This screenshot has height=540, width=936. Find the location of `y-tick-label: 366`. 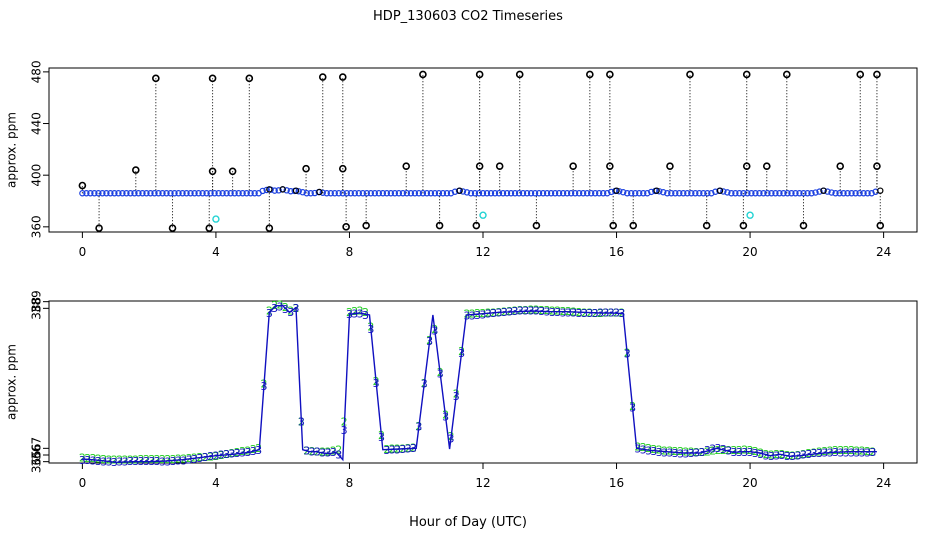

y-tick-label: 366 is located at coordinates (37, 455).